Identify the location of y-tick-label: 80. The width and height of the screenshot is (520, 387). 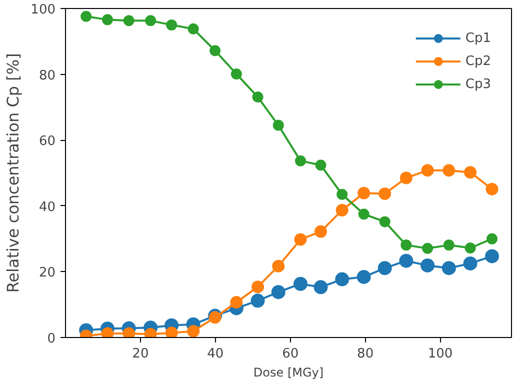
(47, 76).